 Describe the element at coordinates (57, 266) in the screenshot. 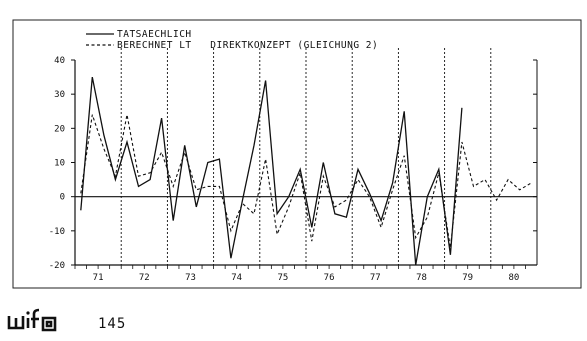

I see `y-tick-label: -20` at that location.